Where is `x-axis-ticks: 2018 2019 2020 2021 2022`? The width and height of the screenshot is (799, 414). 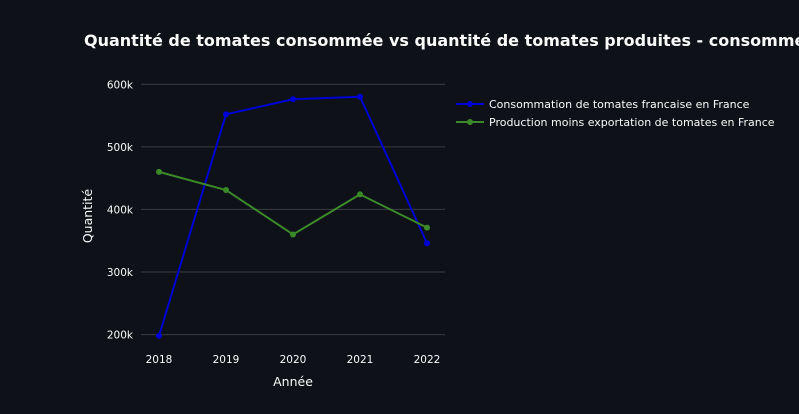 x-axis-ticks: 2018 2019 2020 2021 2022 is located at coordinates (293, 360).